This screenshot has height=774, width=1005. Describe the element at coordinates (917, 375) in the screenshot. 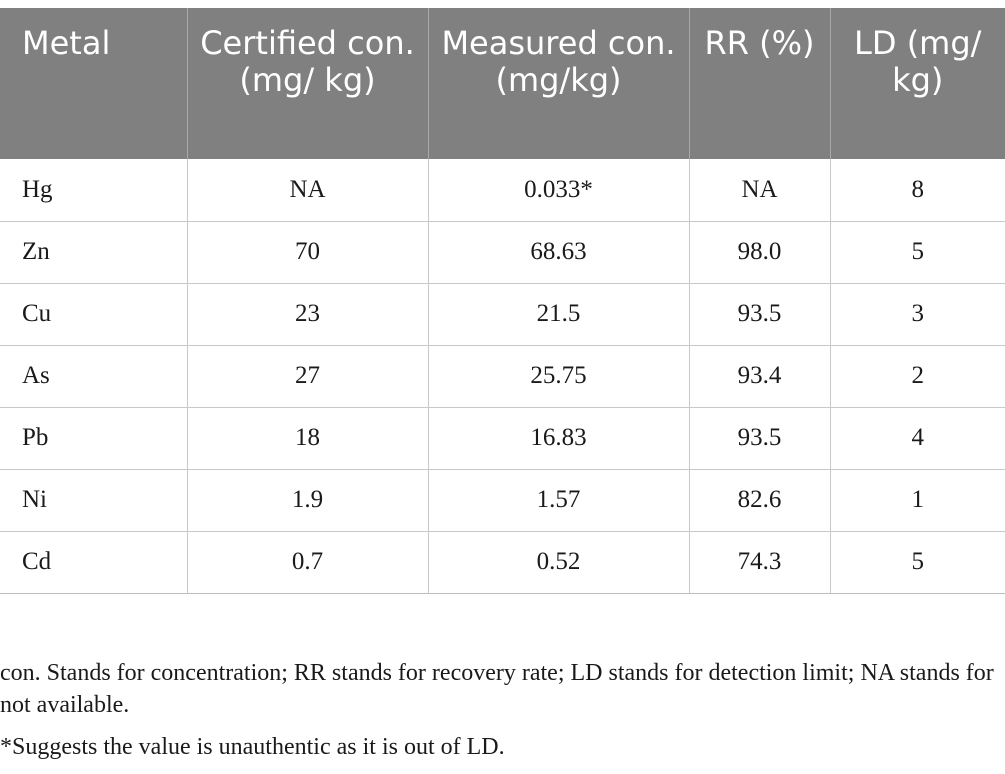

I see `cell-ld: 2` at that location.